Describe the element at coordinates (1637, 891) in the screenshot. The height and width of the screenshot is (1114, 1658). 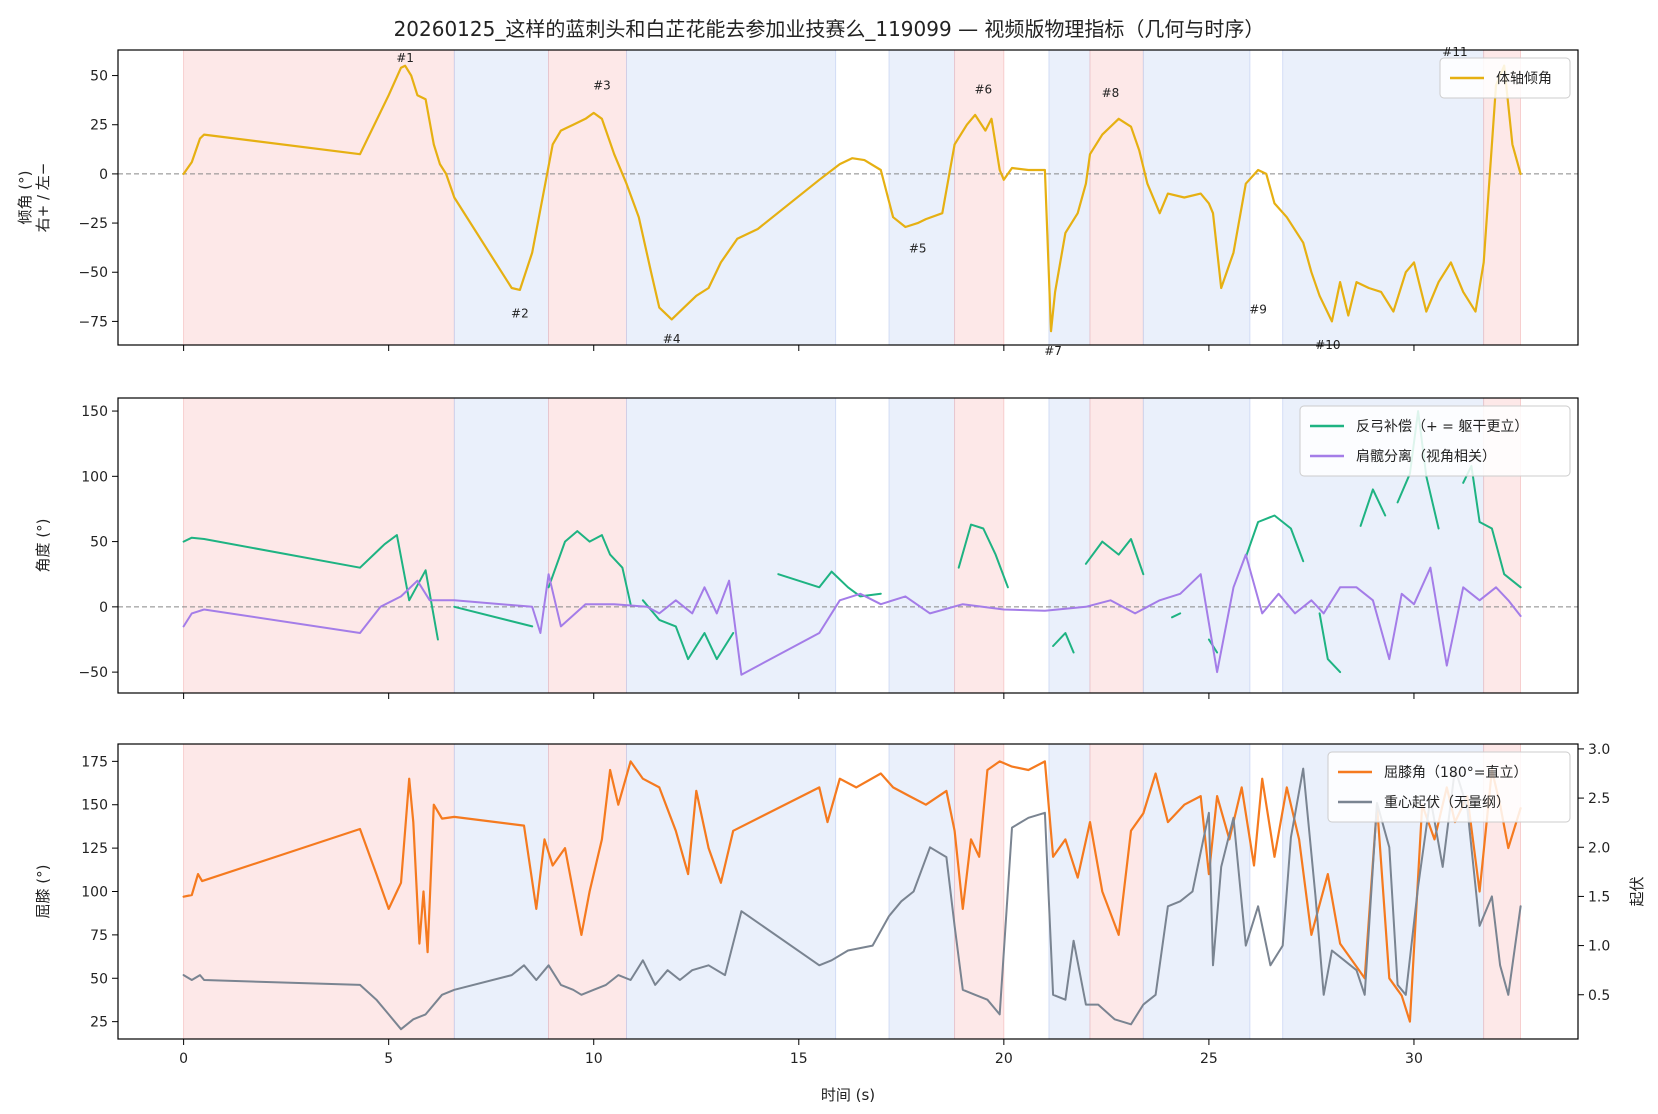
I see `y2-axis-label: 起伏` at that location.